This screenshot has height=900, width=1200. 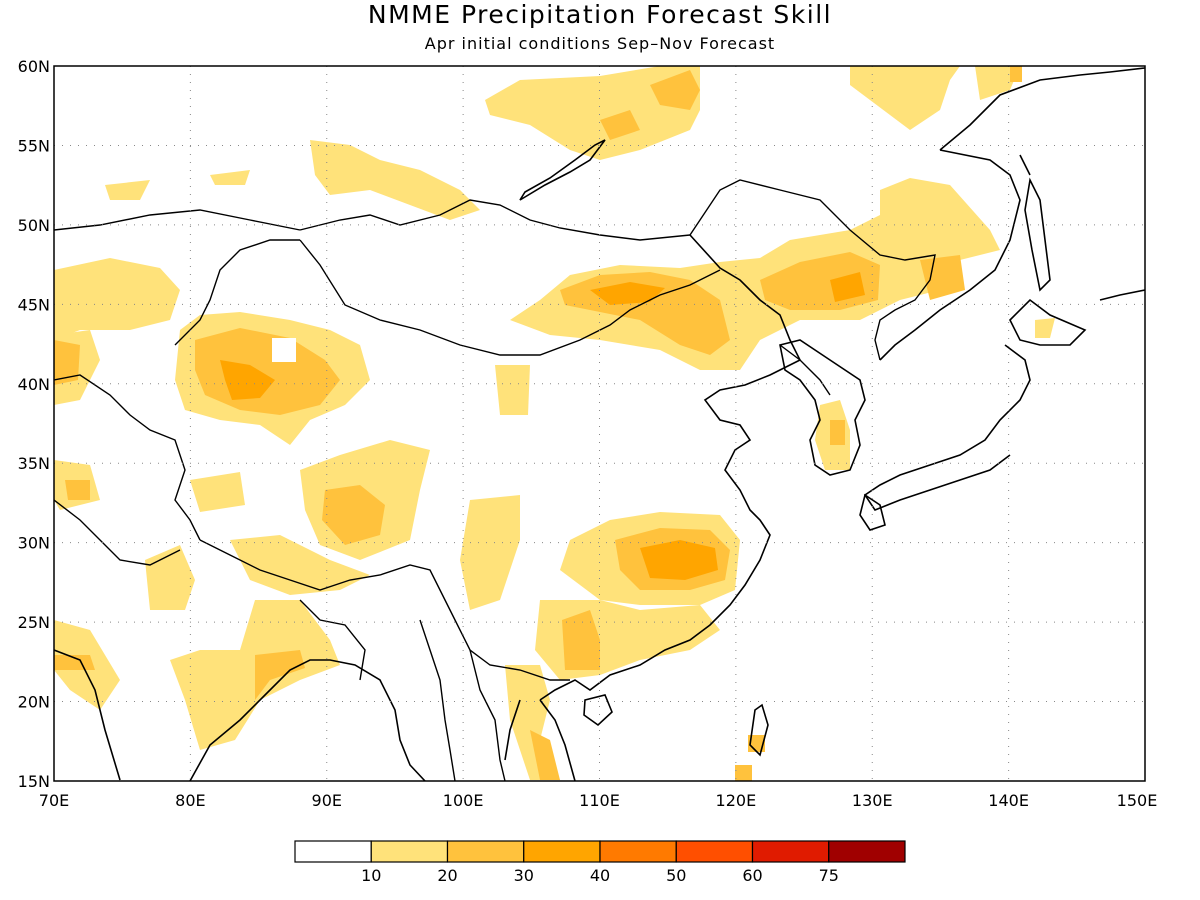 I want to click on colorbar-label: 30, so click(x=524, y=875).